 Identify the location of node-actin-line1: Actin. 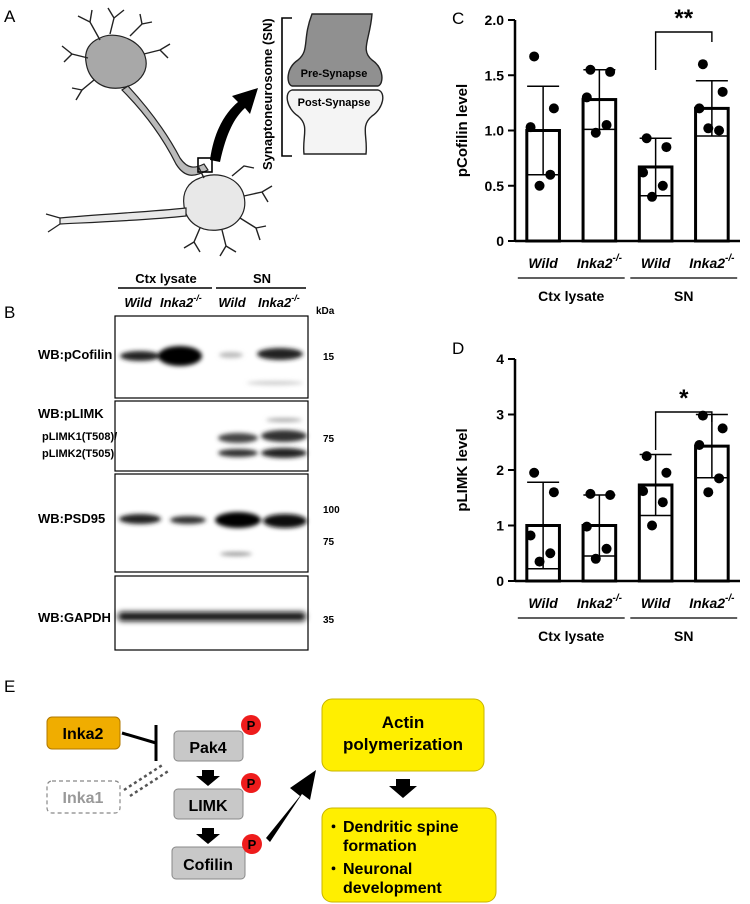
(403, 722).